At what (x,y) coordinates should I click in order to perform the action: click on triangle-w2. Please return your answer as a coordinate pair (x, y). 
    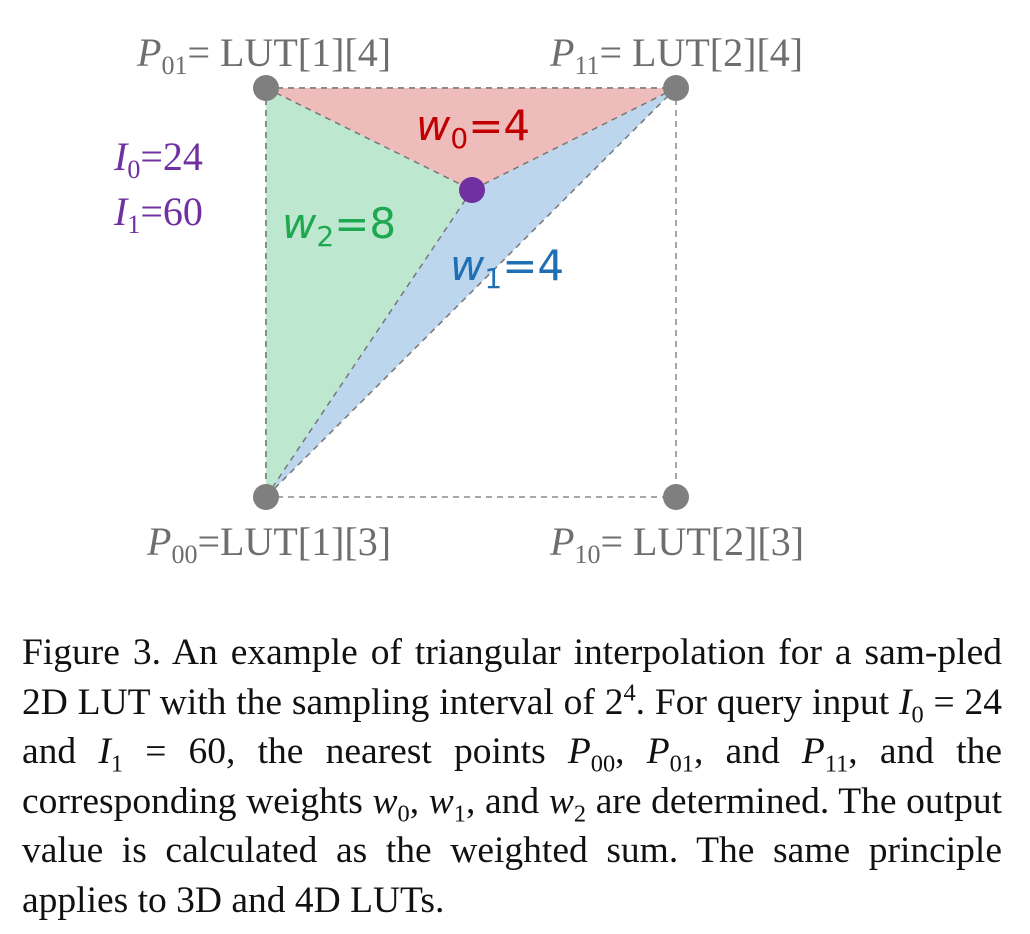
    Looking at the image, I should click on (369, 292).